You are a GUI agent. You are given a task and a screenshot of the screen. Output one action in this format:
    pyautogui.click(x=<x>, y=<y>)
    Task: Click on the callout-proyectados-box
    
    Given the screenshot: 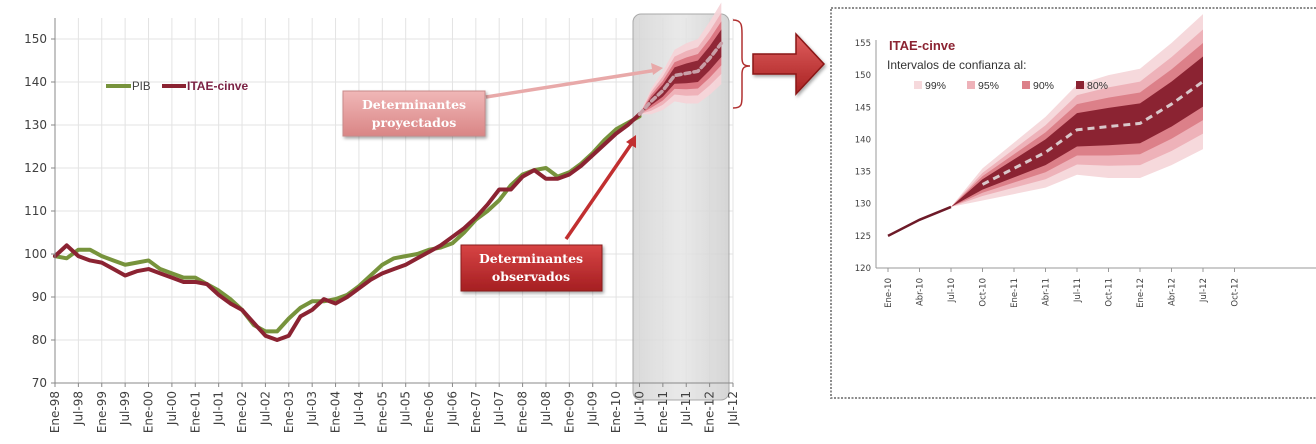 What is the action you would take?
    pyautogui.click(x=414, y=113)
    